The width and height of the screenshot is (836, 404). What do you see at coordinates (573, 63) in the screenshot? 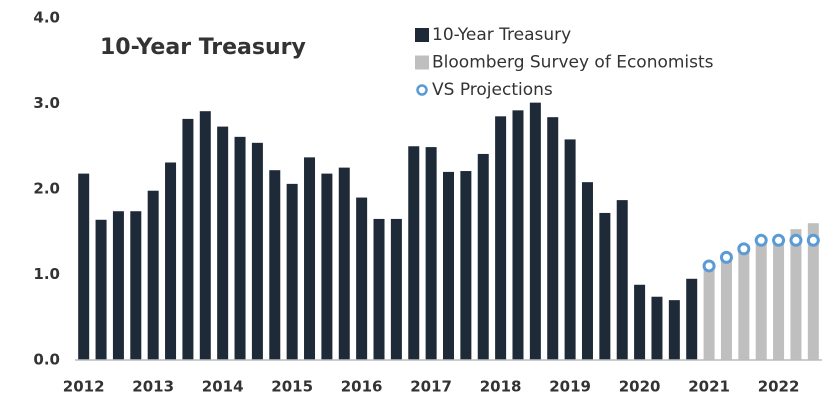
I see `legend-label: Bloomberg Survey of Economists` at bounding box center [573, 63].